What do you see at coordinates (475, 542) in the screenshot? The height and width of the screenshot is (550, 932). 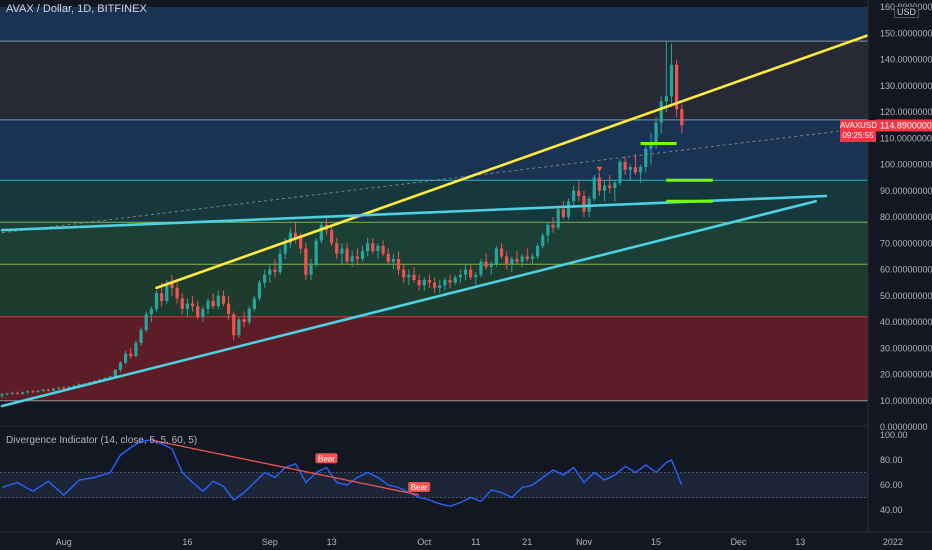 I see `time-tick-label: 11` at bounding box center [475, 542].